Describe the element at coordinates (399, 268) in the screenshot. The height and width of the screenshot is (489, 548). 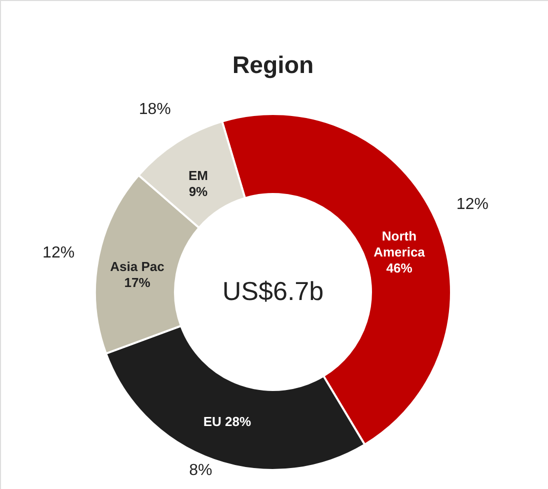
I see `data-label: 46%` at that location.